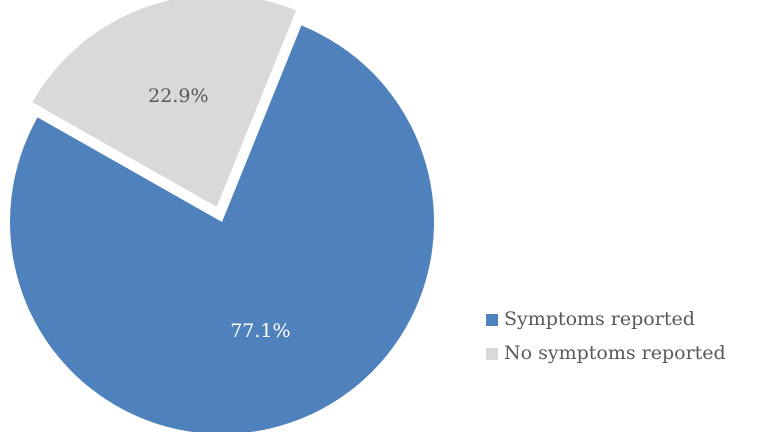 The height and width of the screenshot is (432, 757). Describe the element at coordinates (219, 213) in the screenshot. I see `pie-data-labels: 77.1% 22.9%` at that location.